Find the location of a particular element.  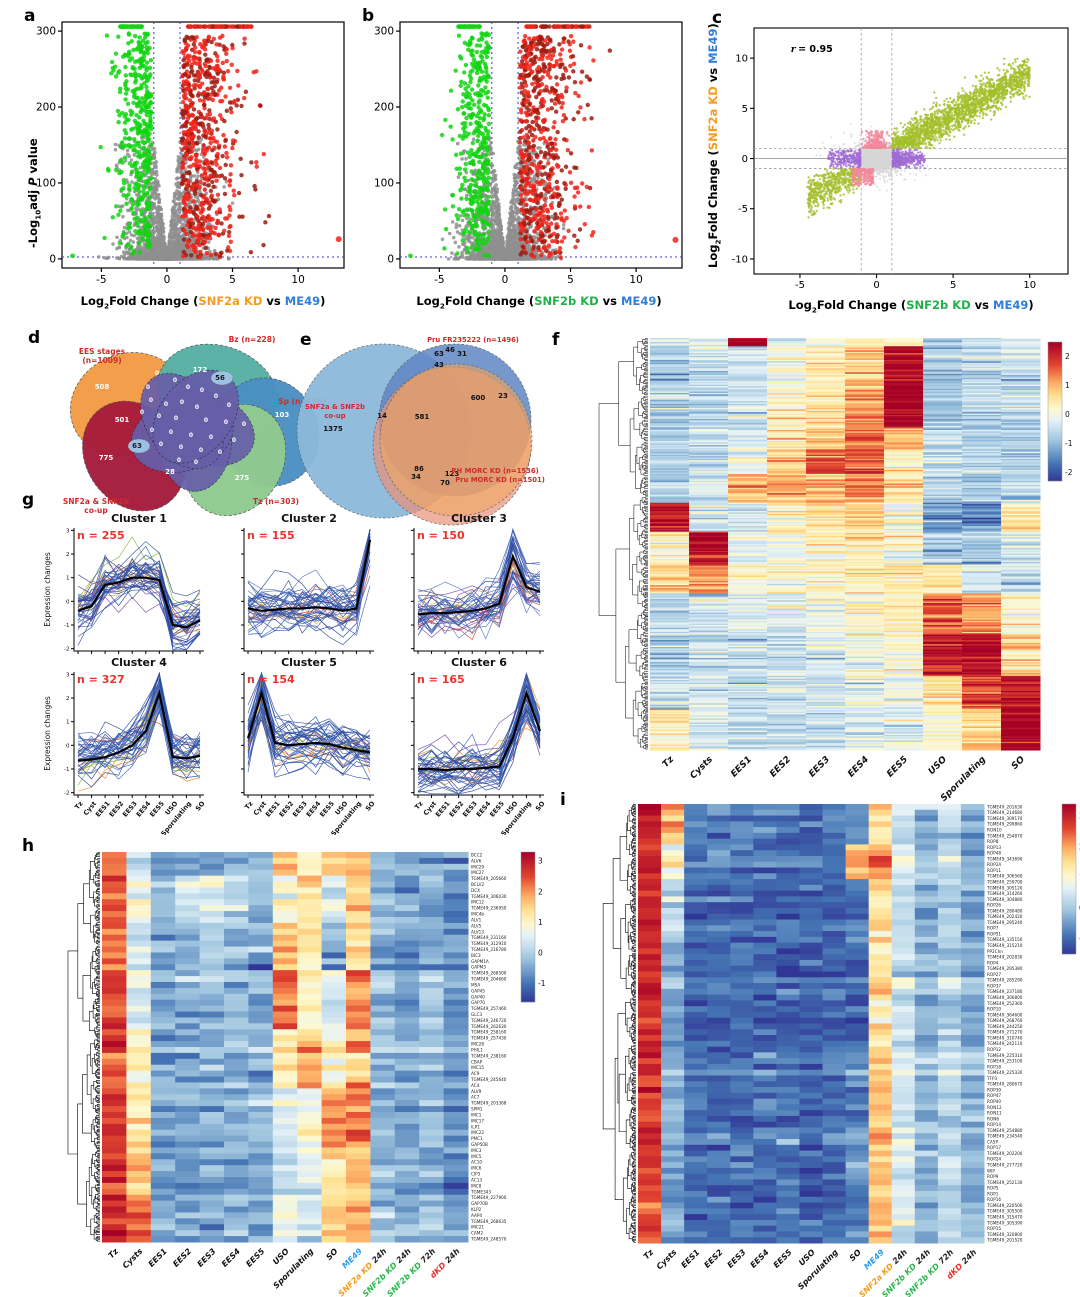

euler-count: 63 is located at coordinates (439, 354).